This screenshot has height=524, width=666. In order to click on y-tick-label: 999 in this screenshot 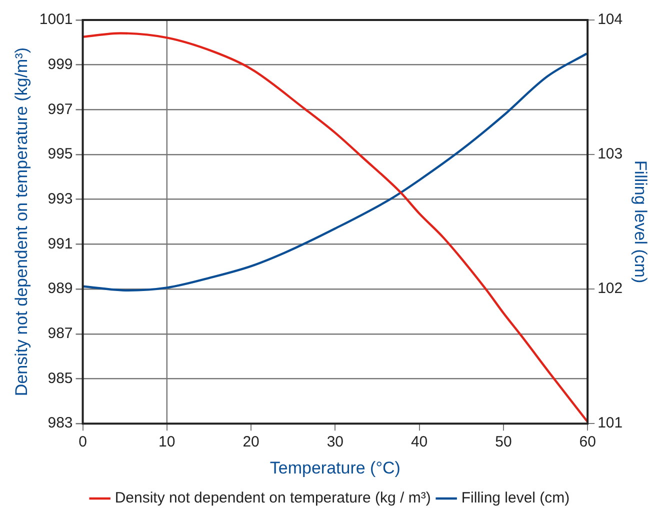, I will do `click(60, 64)`.